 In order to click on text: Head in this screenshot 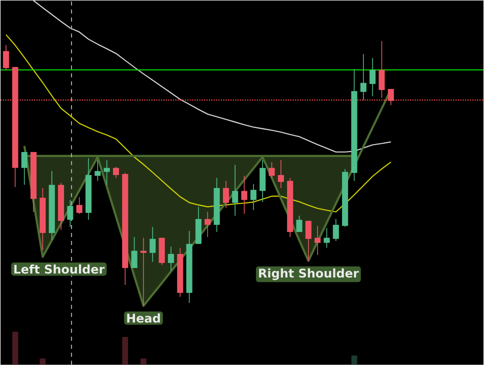, I will do `click(143, 318)`.